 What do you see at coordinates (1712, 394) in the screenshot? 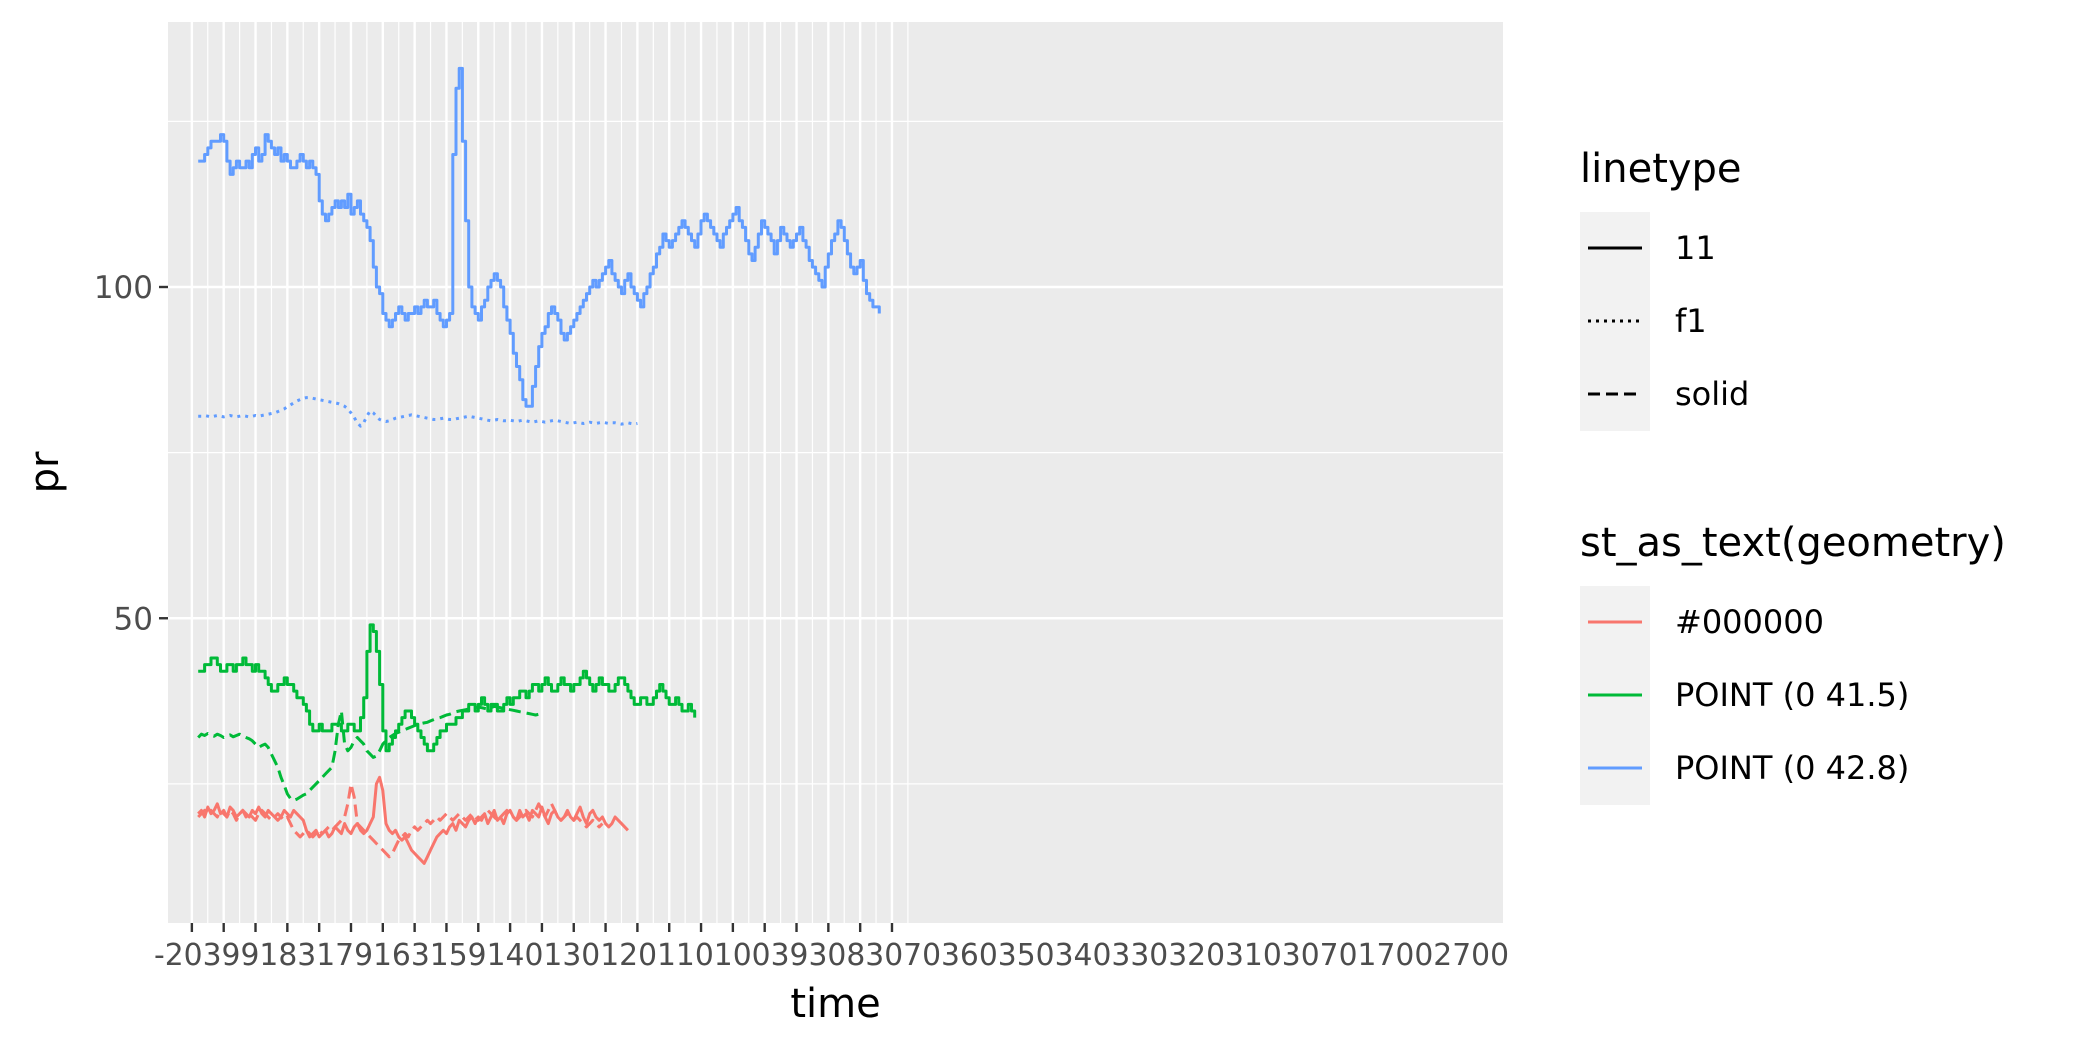
I see `legend-item-label: solid` at bounding box center [1712, 394].